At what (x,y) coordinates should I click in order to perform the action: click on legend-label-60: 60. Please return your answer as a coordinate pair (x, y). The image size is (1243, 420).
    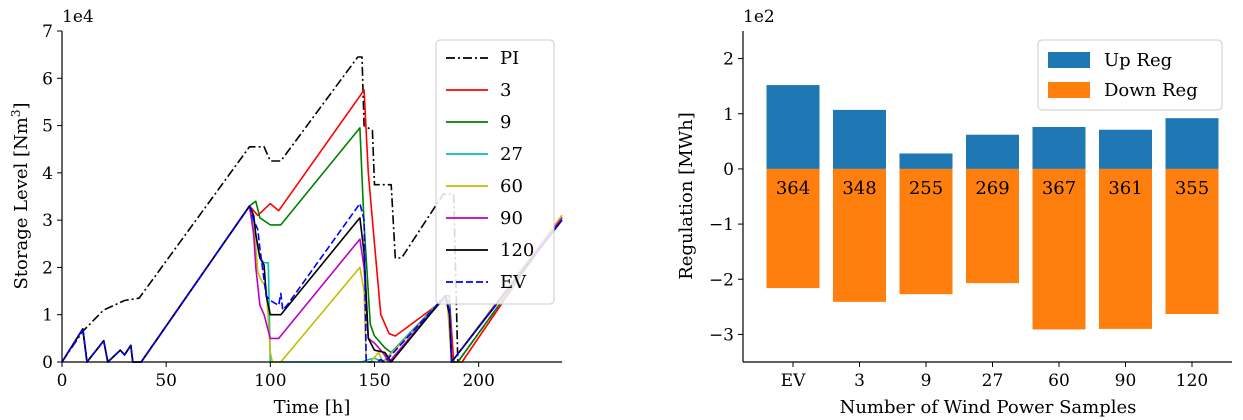
    Looking at the image, I should click on (511, 186).